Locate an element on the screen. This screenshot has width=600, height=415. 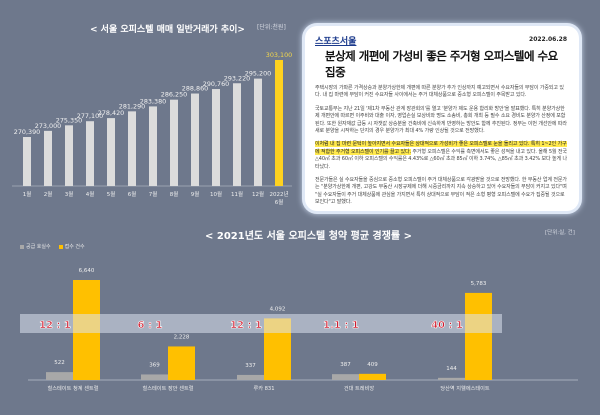
bottom-chart-unit: [단위:실, 건] is located at coordinates (560, 233).